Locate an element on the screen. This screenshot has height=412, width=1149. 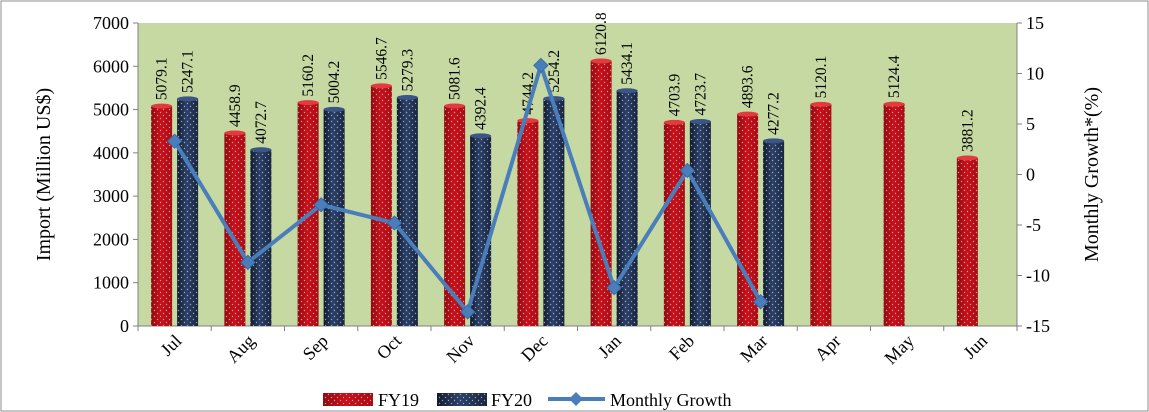
left-tick-label: 6000 is located at coordinates (111, 66).